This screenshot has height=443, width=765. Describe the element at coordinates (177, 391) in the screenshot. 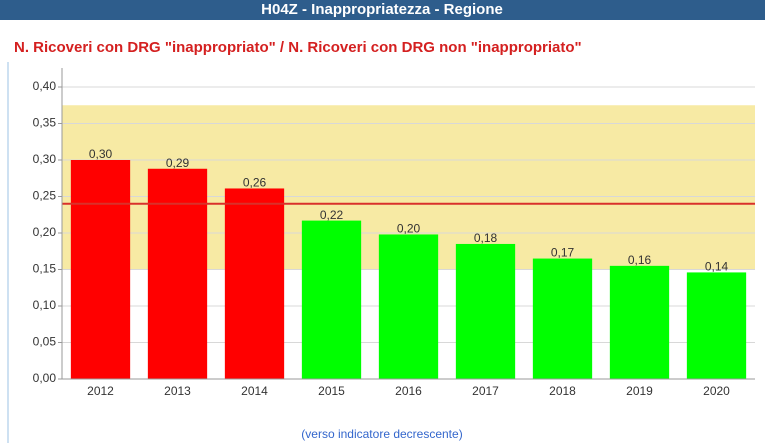

I see `x-tick-label: 2013` at that location.